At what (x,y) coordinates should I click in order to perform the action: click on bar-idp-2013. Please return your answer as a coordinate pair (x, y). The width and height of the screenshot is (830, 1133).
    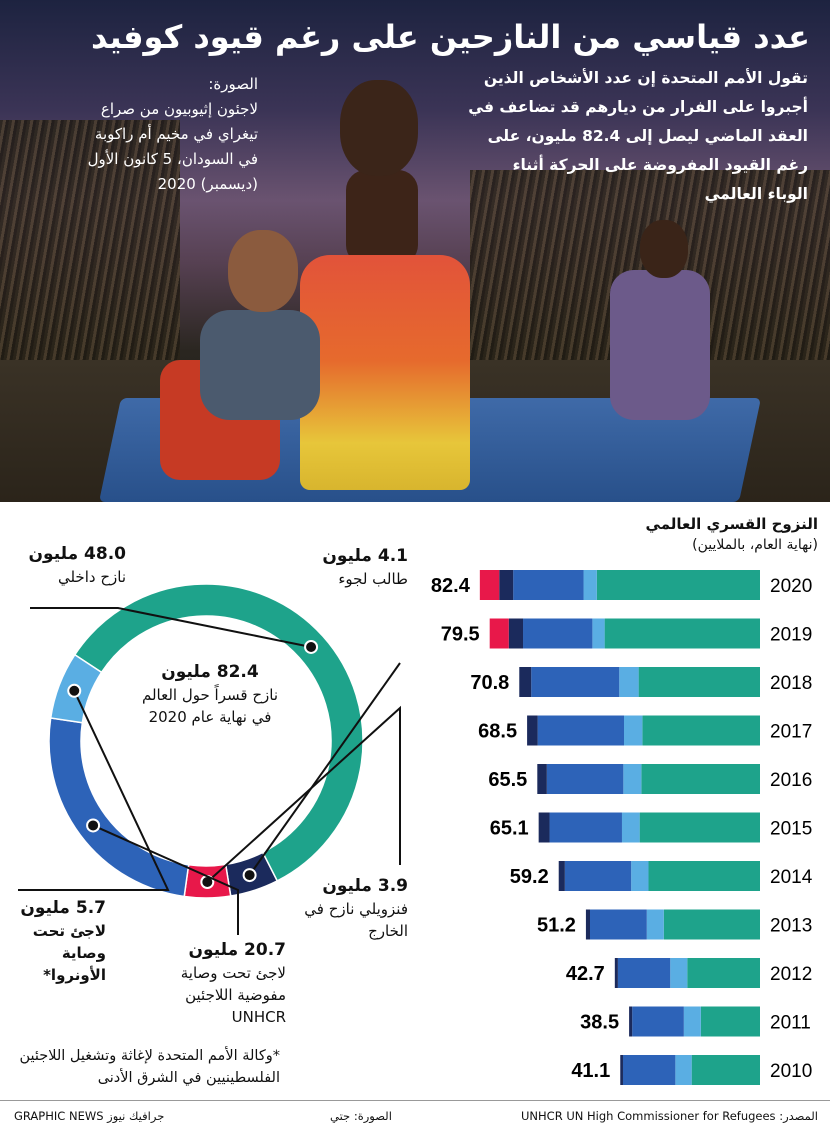
    Looking at the image, I should click on (711, 924).